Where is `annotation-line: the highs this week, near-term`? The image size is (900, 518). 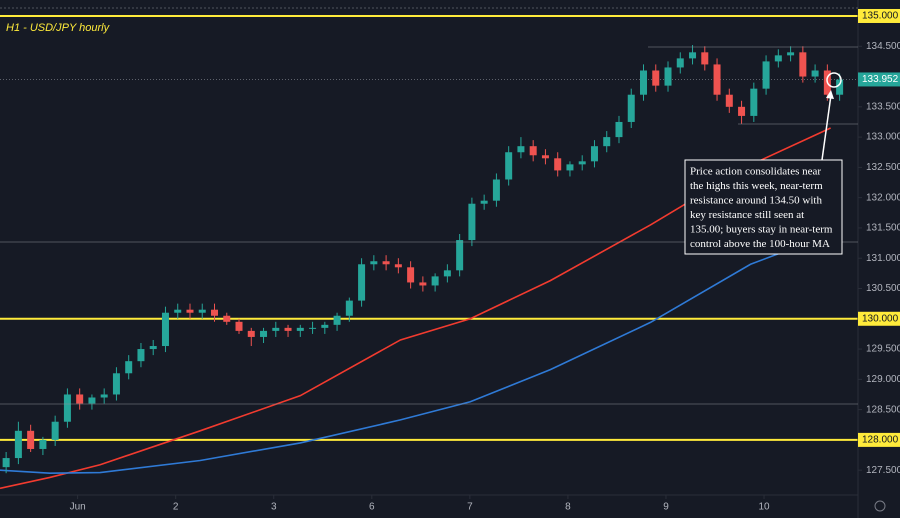 annotation-line: the highs this week, near-term is located at coordinates (756, 186).